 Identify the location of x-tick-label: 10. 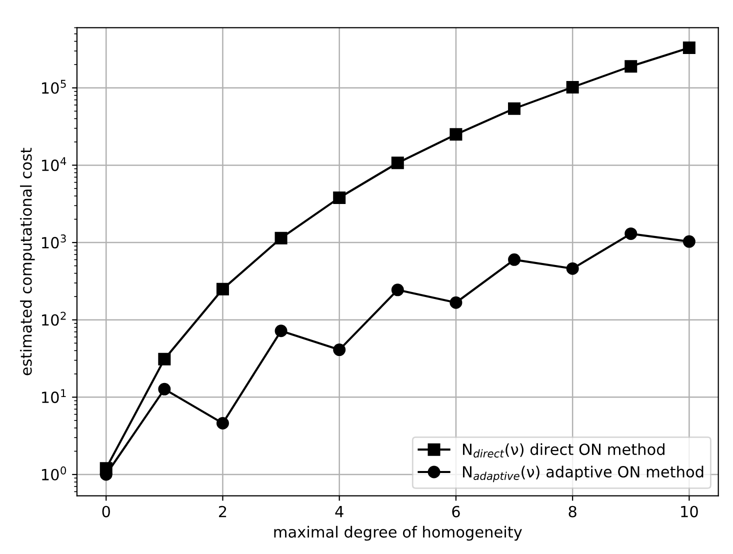
(689, 512).